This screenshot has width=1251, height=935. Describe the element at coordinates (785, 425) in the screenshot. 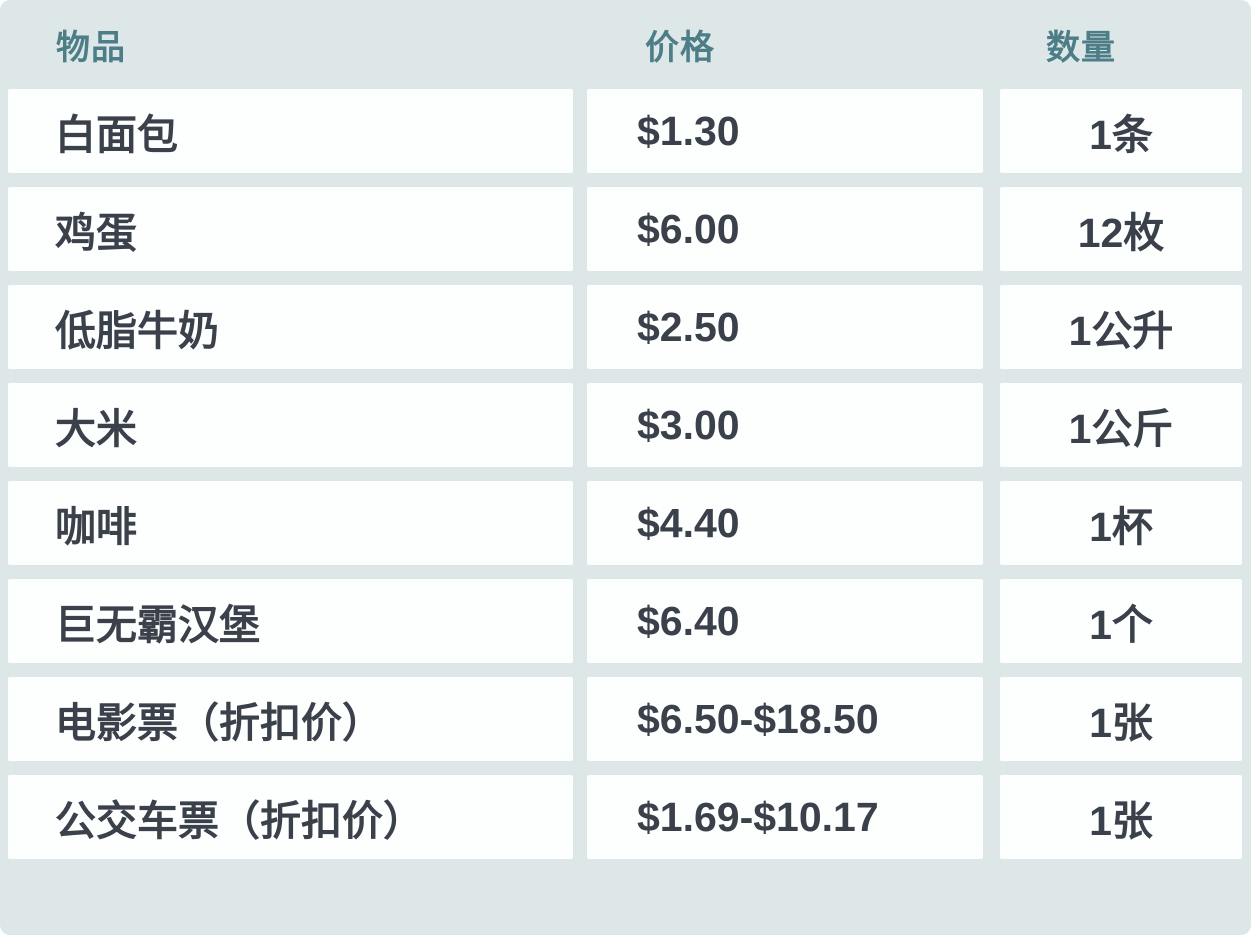

I see `price-cell: $3.00` at that location.